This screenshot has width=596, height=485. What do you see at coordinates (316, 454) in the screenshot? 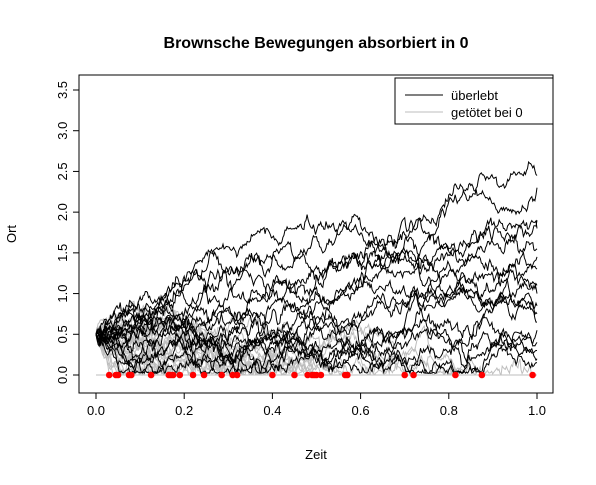
I see `x-axis-title: Zeit` at bounding box center [316, 454].